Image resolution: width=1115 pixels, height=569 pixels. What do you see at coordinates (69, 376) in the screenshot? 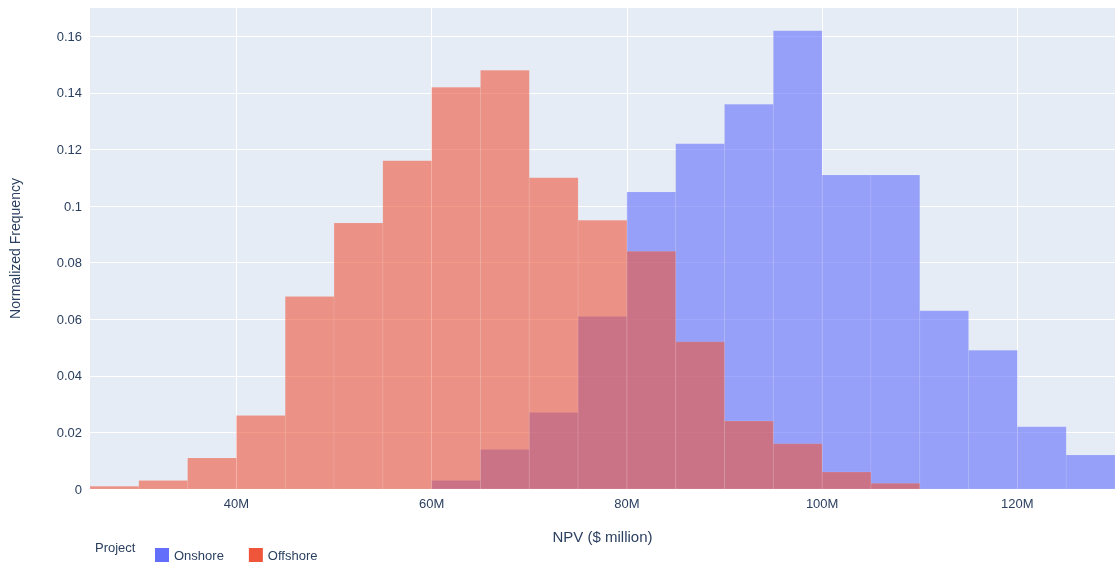
I see `y-tick-label: 0.04` at bounding box center [69, 376].